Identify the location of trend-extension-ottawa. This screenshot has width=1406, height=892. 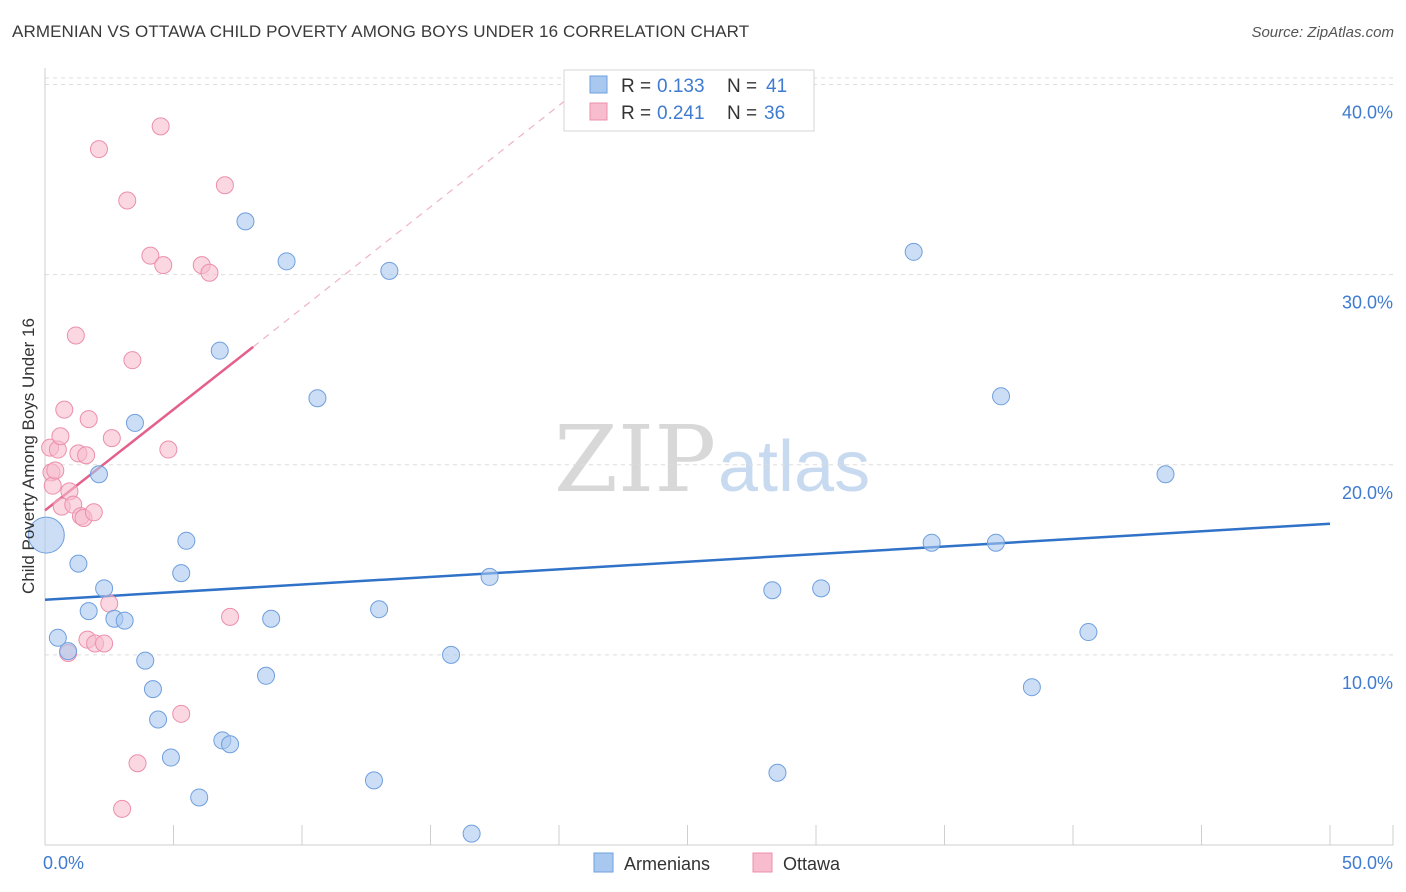
(425, 211).